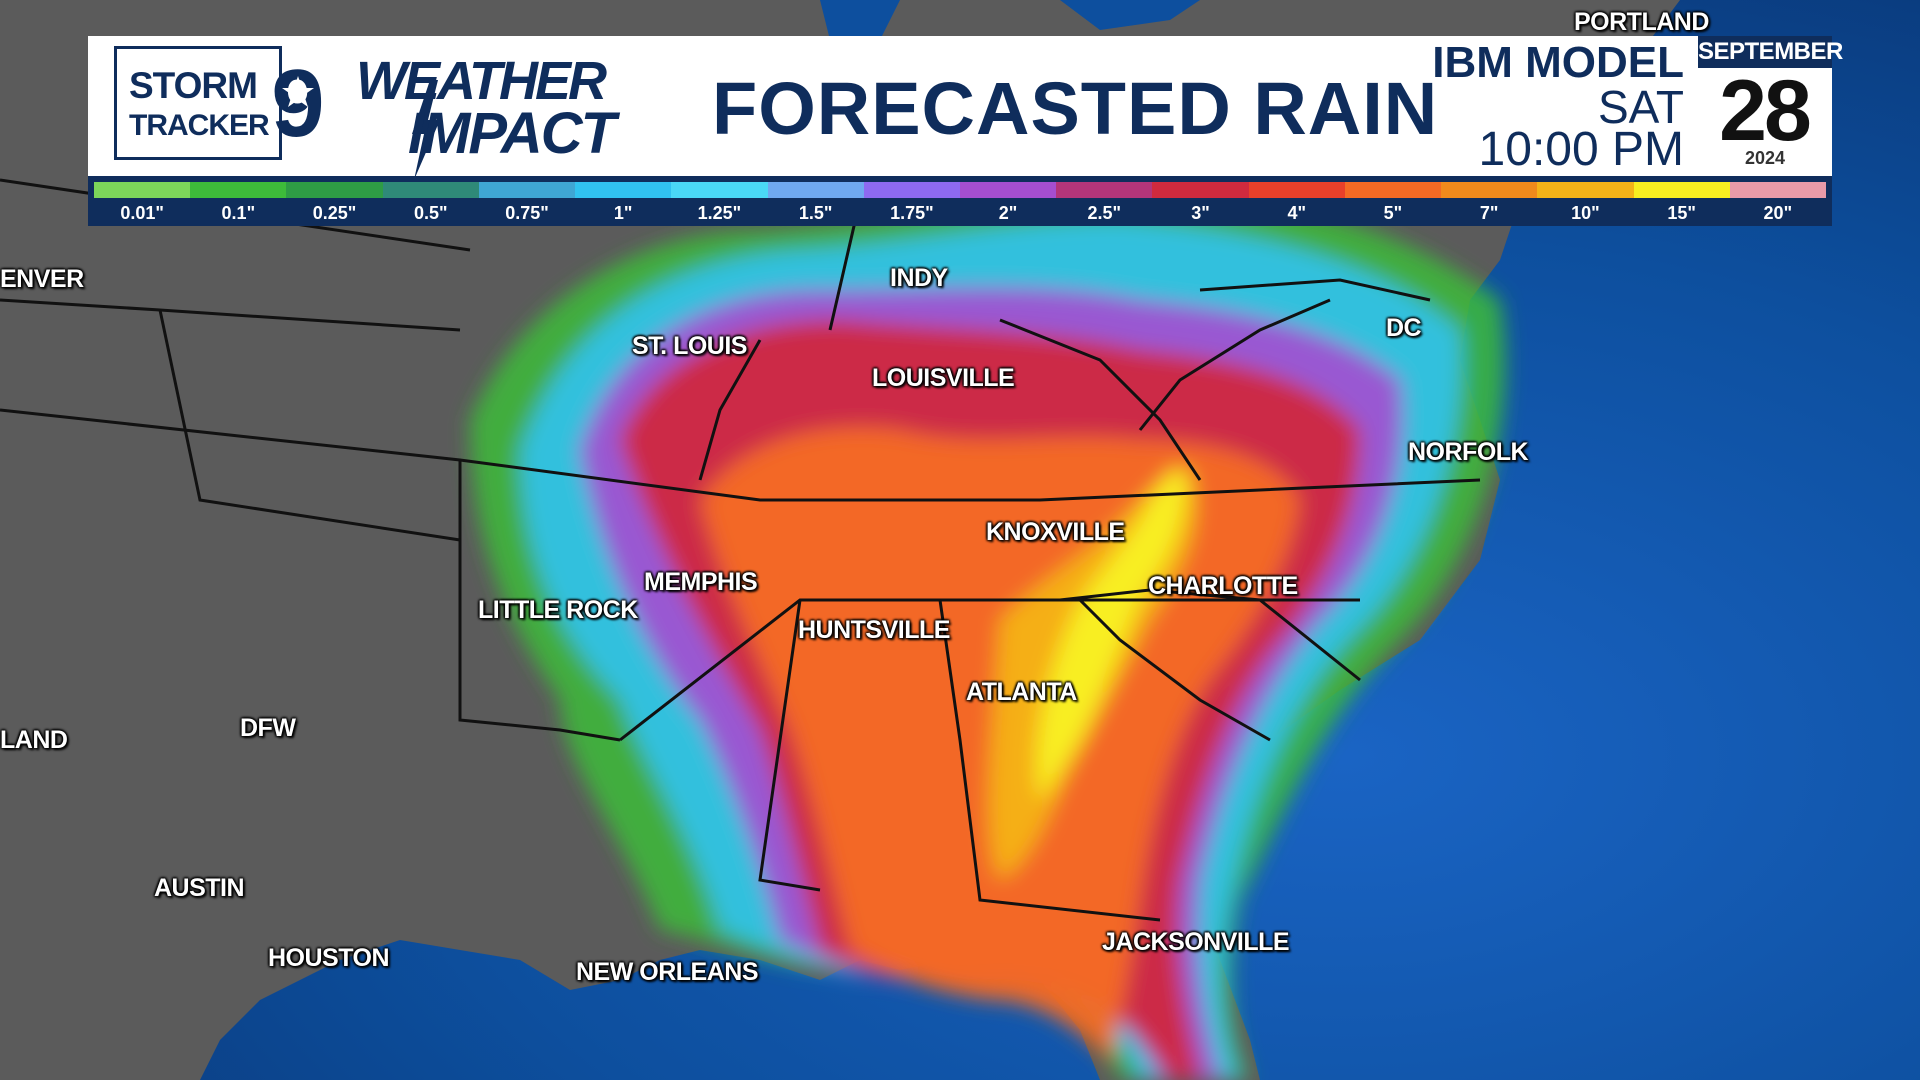 Image resolution: width=1920 pixels, height=1080 pixels. What do you see at coordinates (1778, 213) in the screenshot?
I see `legend-label: 20"` at bounding box center [1778, 213].